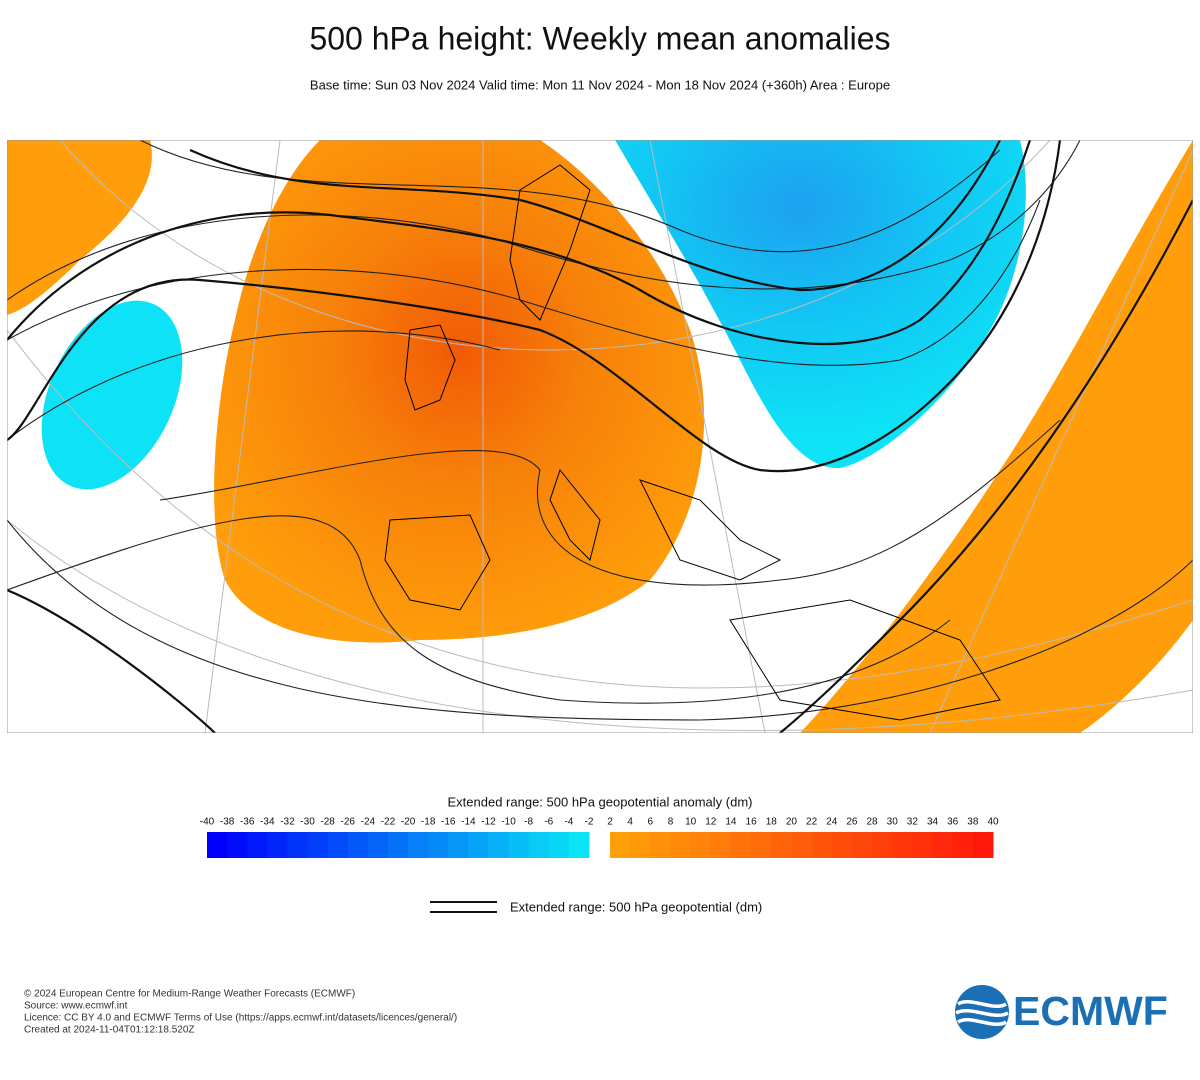 Image resolution: width=1200 pixels, height=1080 pixels. What do you see at coordinates (79, 227) in the screenshot?
I see `positive-anomaly` at bounding box center [79, 227].